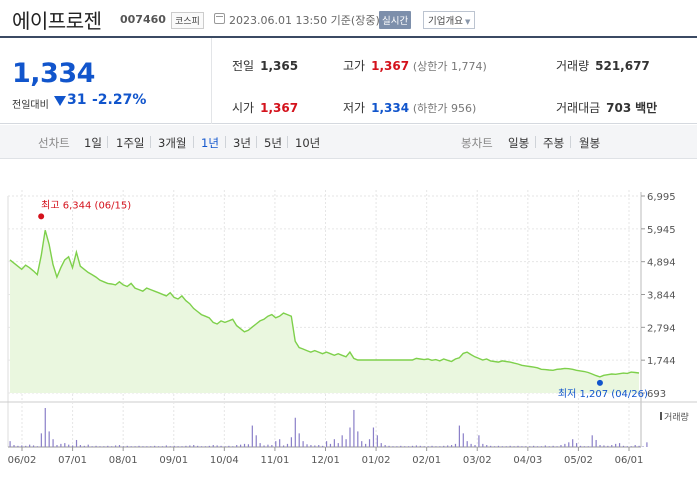 The image size is (697, 482). Describe the element at coordinates (308, 143) in the screenshot. I see `tab-10y: 10년` at that location.